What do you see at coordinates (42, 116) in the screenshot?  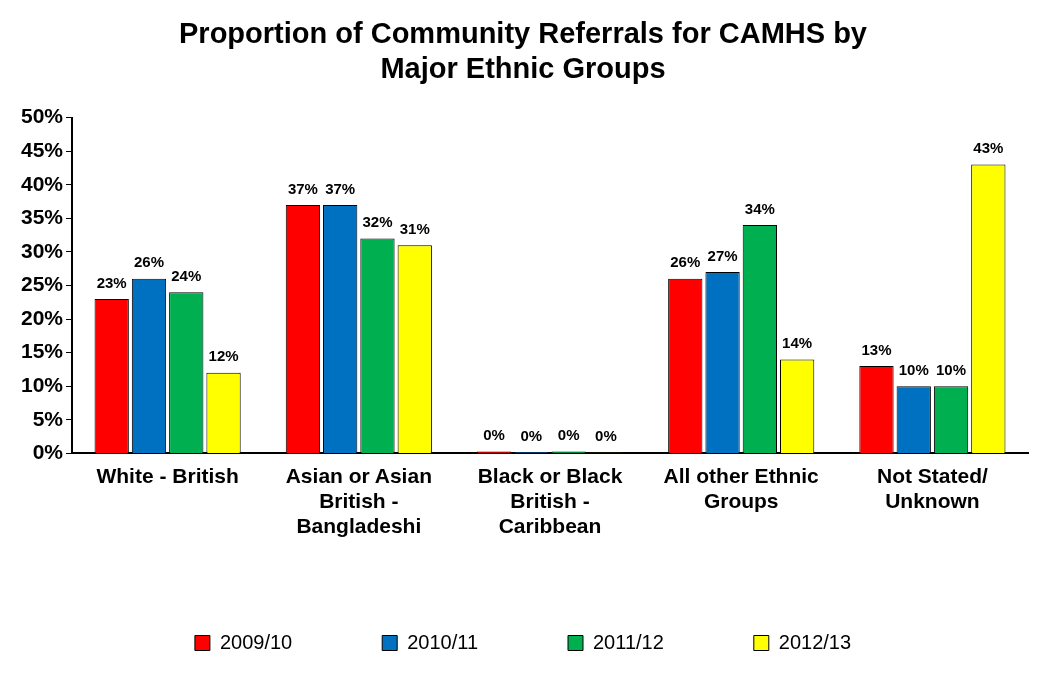 I see `y-tick-label: 50%` at bounding box center [42, 116].